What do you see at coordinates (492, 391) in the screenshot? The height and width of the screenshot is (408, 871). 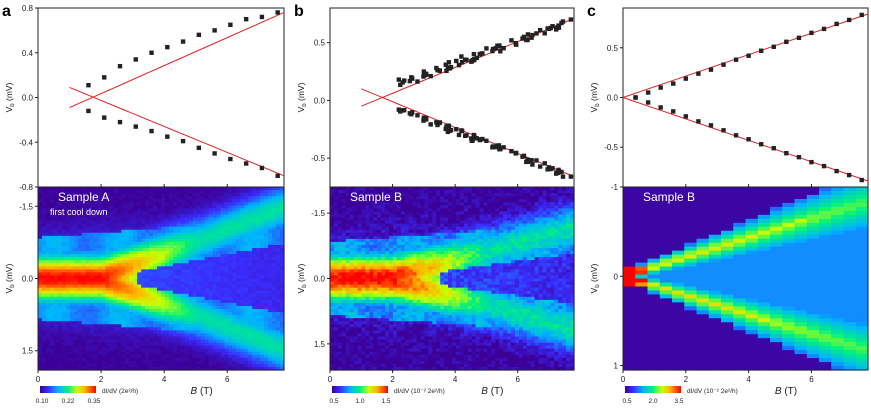 I see `xlabel: B (T)` at bounding box center [492, 391].